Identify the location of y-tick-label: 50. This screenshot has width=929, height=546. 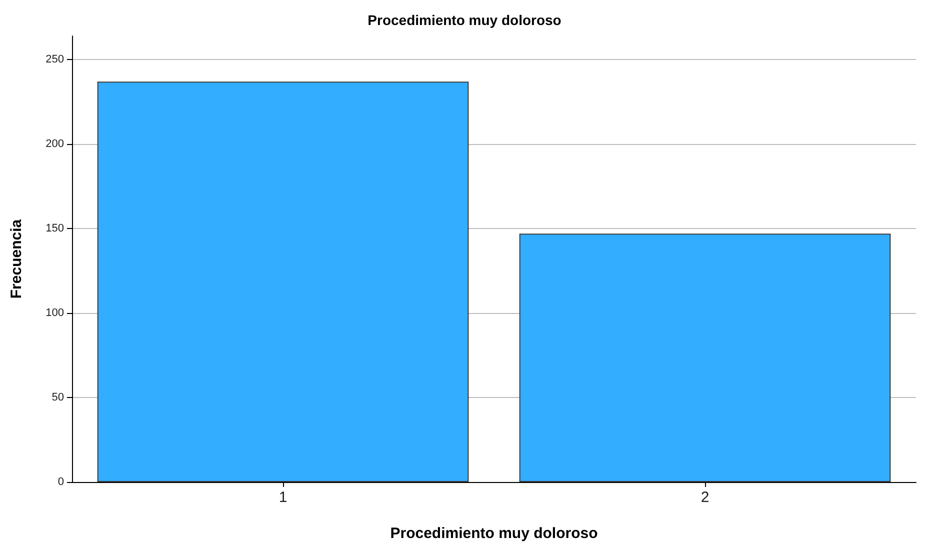
(58, 398).